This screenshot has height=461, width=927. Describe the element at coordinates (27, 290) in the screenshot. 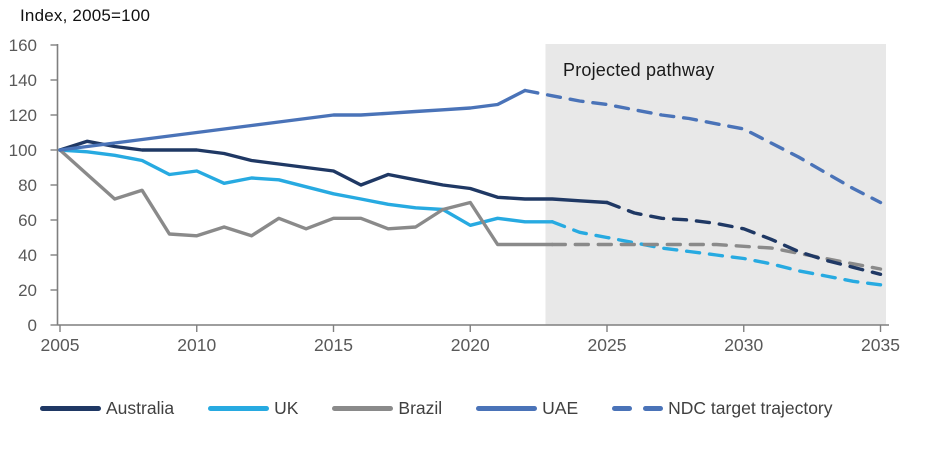

I see `y-tick-label: 20` at that location.